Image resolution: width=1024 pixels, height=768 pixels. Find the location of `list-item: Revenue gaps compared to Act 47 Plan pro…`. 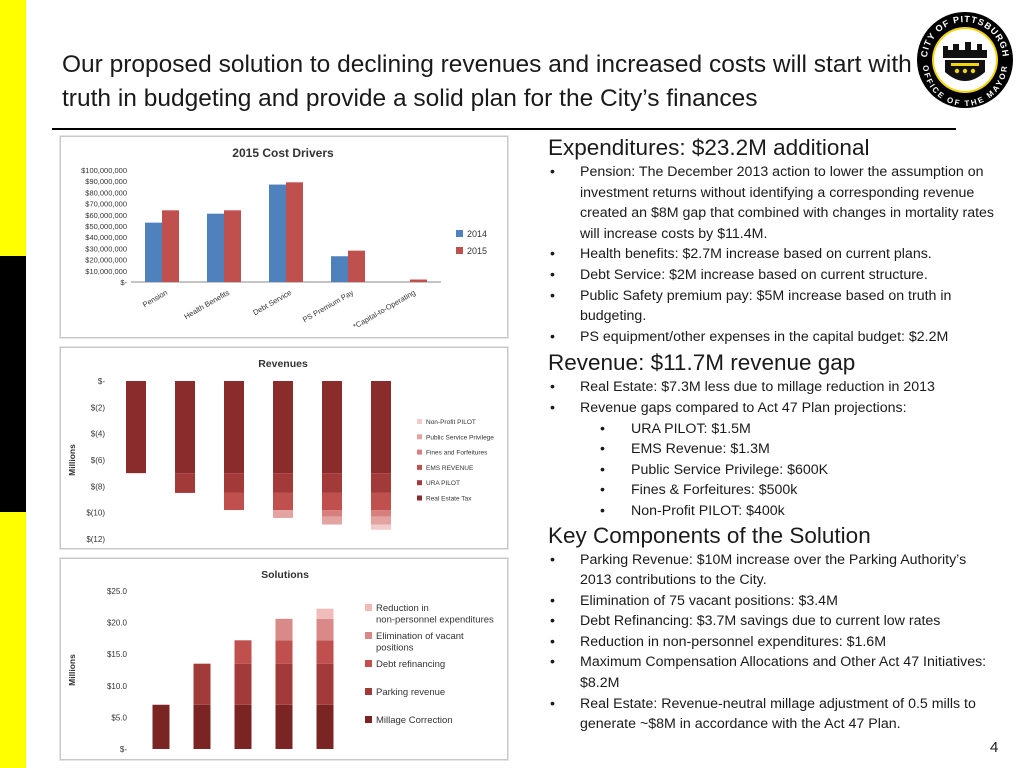

list-item: Revenue gaps compared to Act 47 Plan pro… is located at coordinates (773, 408).